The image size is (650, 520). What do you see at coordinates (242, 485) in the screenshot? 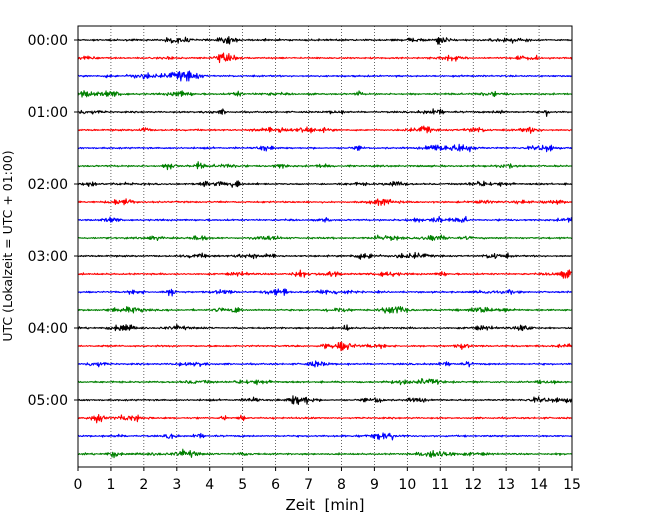
I see `x-tick-label: 5` at bounding box center [242, 485].